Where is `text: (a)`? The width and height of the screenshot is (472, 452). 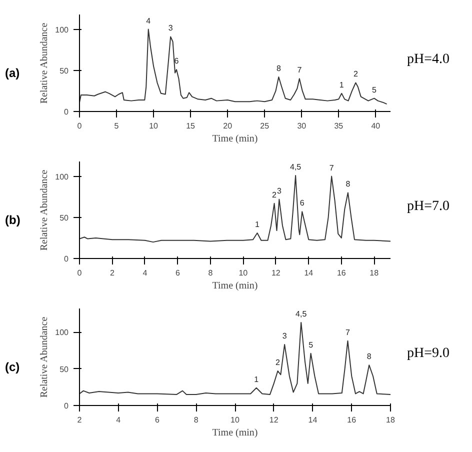 text: (a) is located at coordinates (12, 73).